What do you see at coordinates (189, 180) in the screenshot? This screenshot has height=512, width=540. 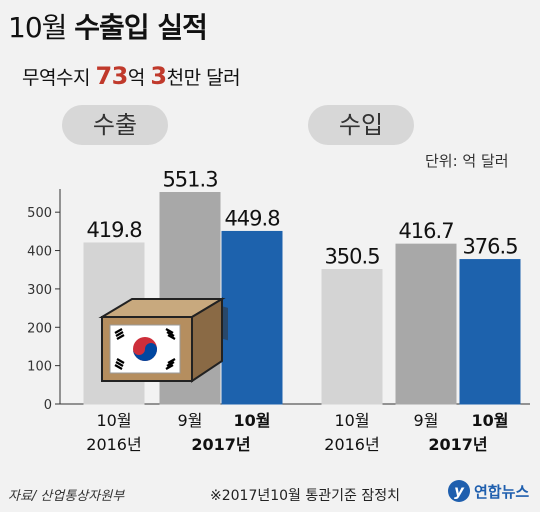 I see `data-label-export-1: 551.3` at bounding box center [189, 180].